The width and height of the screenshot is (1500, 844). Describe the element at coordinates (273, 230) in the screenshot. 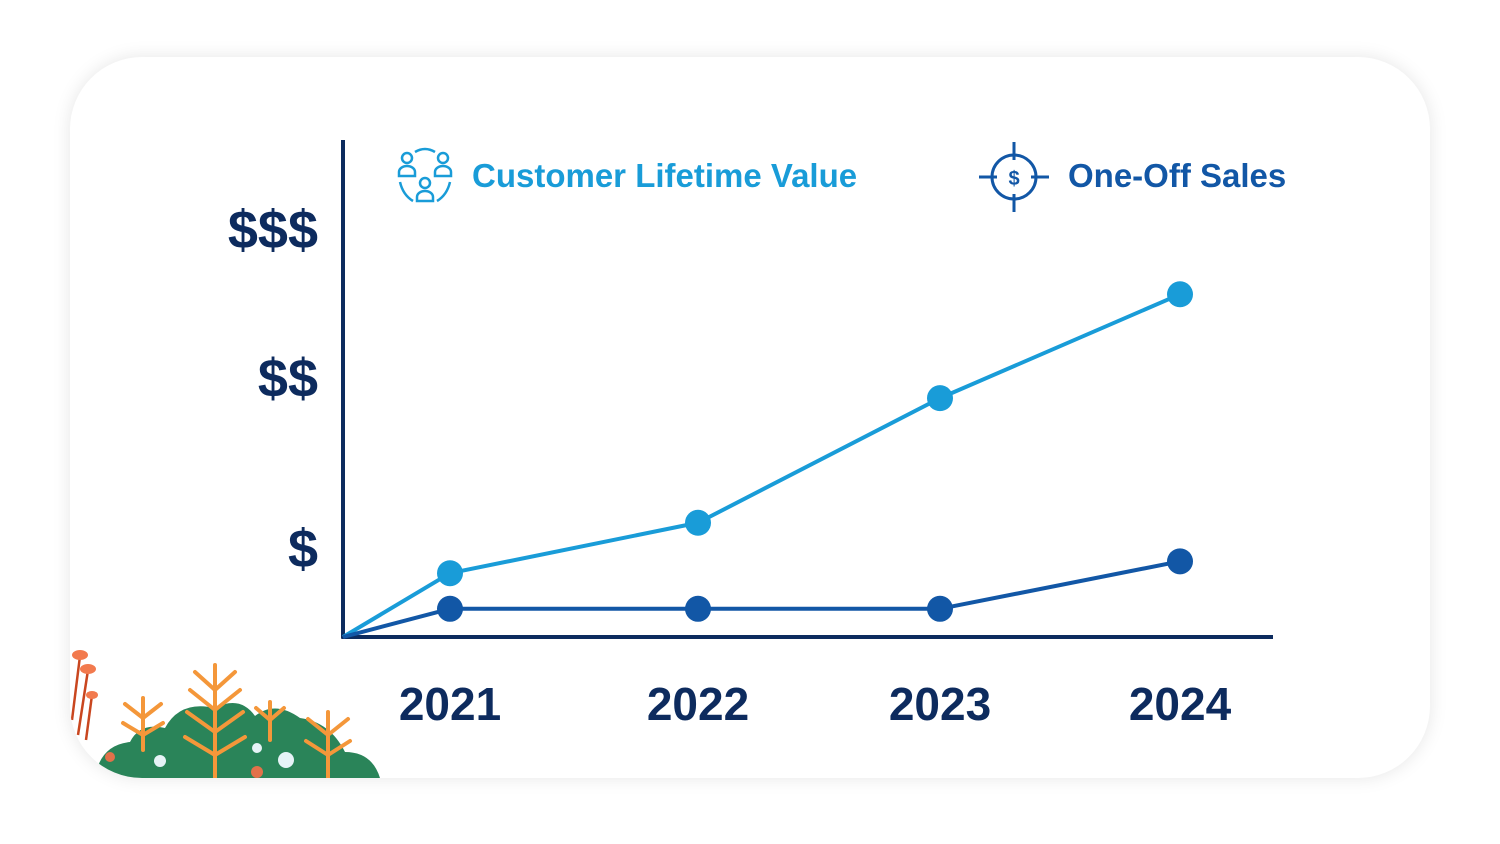

I see `y-tick-label: $$$` at that location.